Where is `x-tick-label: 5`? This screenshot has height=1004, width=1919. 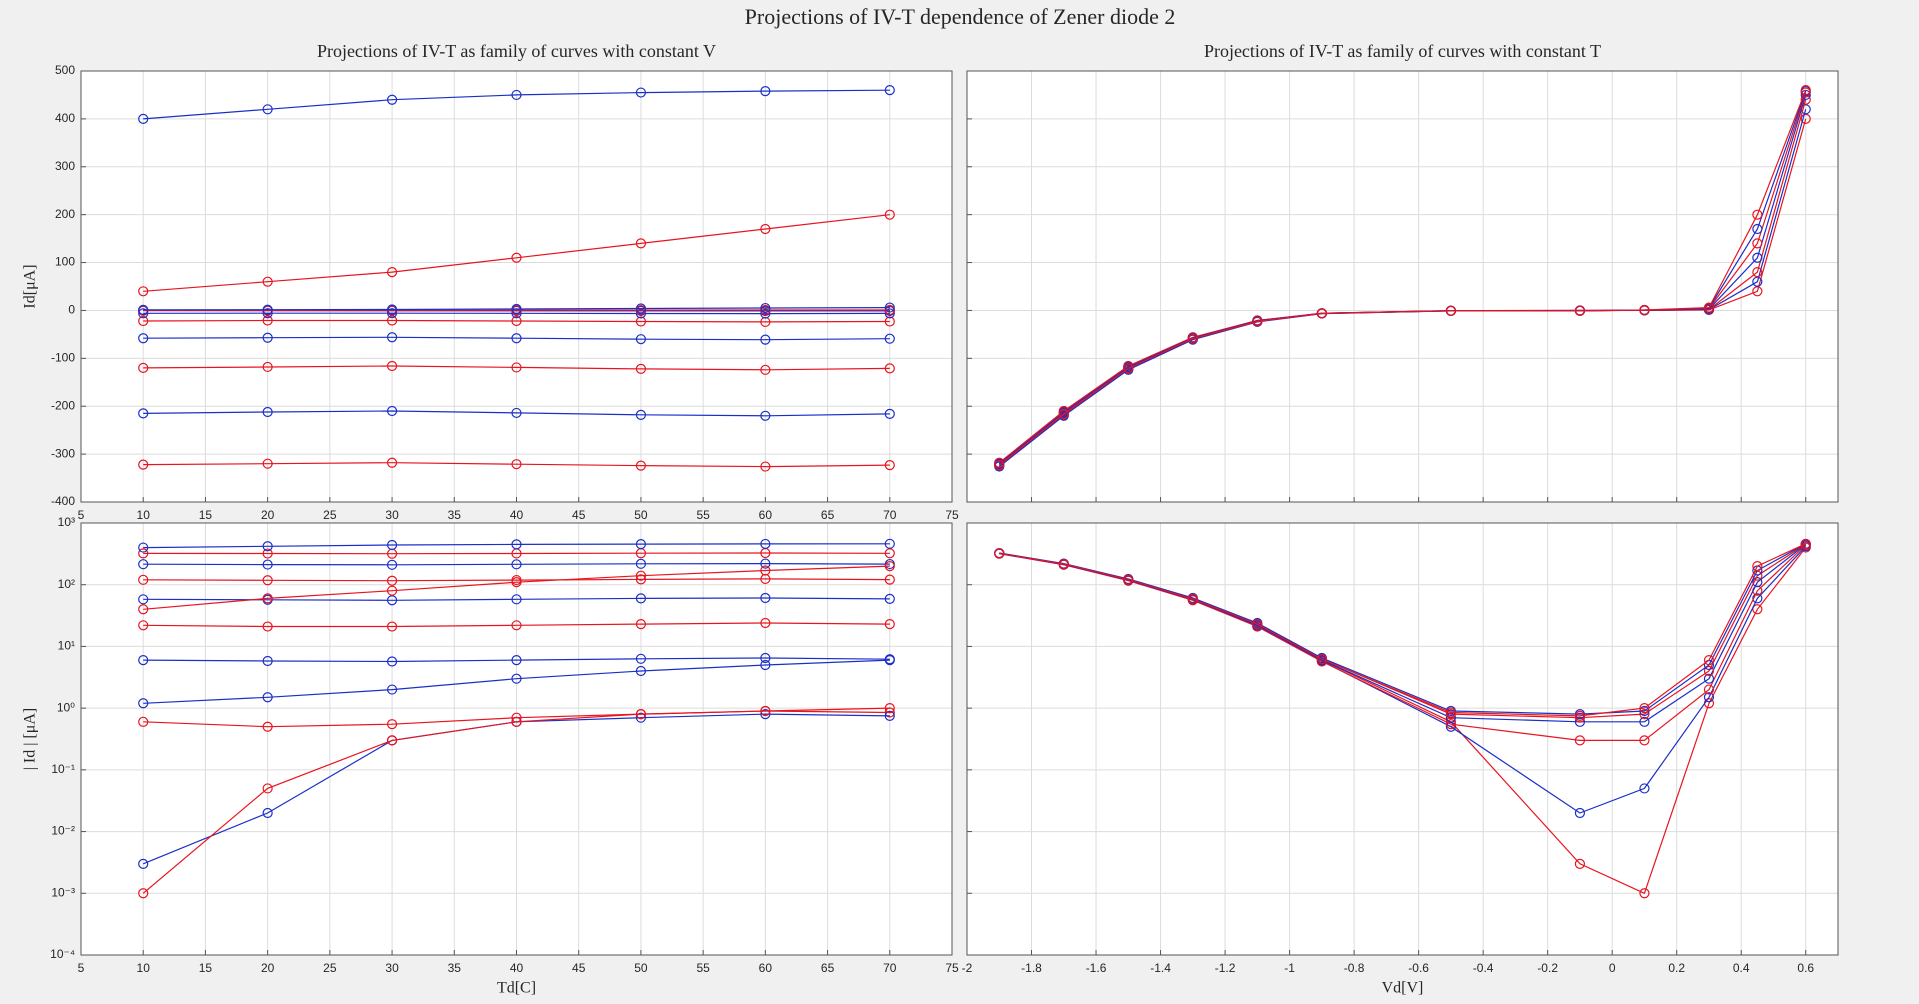
x-tick-label: 5 is located at coordinates (81, 515).